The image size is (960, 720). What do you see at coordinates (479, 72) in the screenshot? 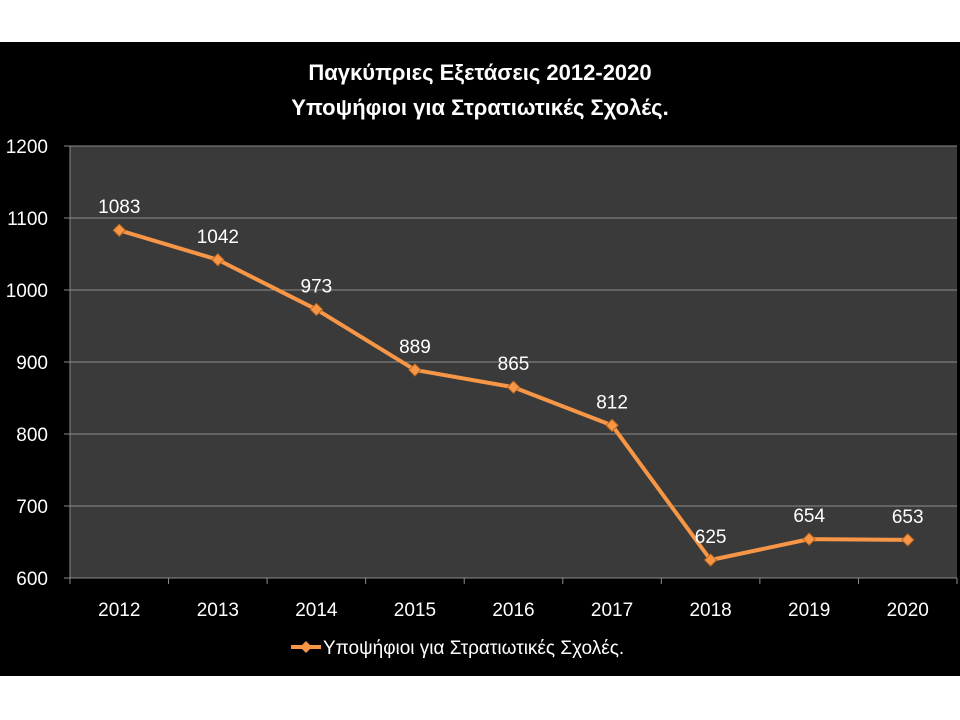
I see `chart-title-line-1: Παγκύπριες Εξετάσεις 2012-2020` at bounding box center [479, 72].